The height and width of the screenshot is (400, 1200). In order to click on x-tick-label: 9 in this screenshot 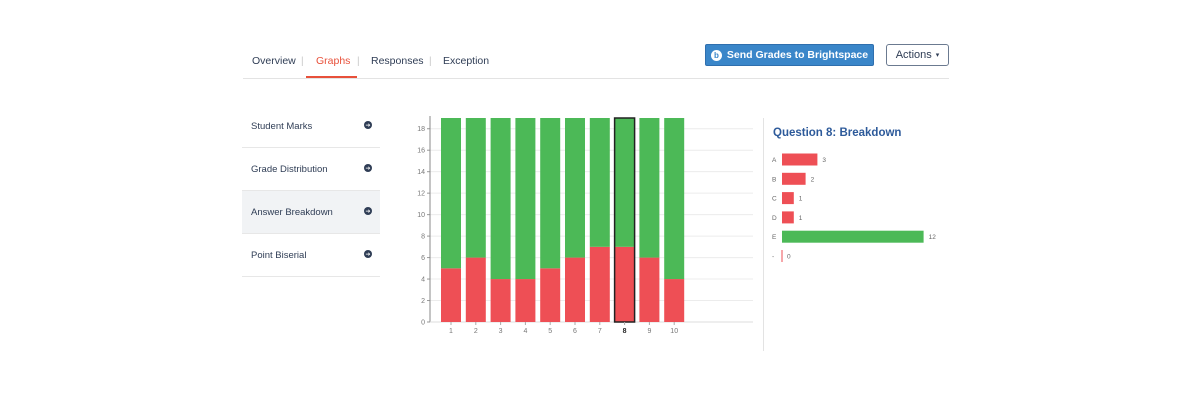, I will do `click(649, 331)`.